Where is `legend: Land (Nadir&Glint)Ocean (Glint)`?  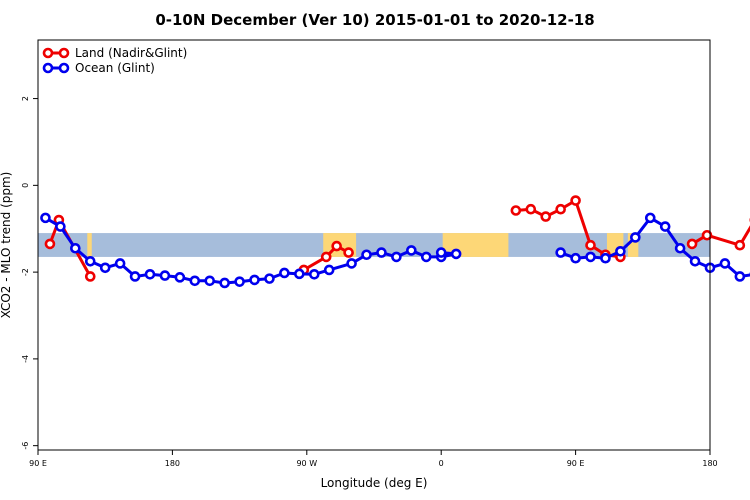 legend: Land (Nadir&Glint)Ocean (Glint) is located at coordinates (114, 60).